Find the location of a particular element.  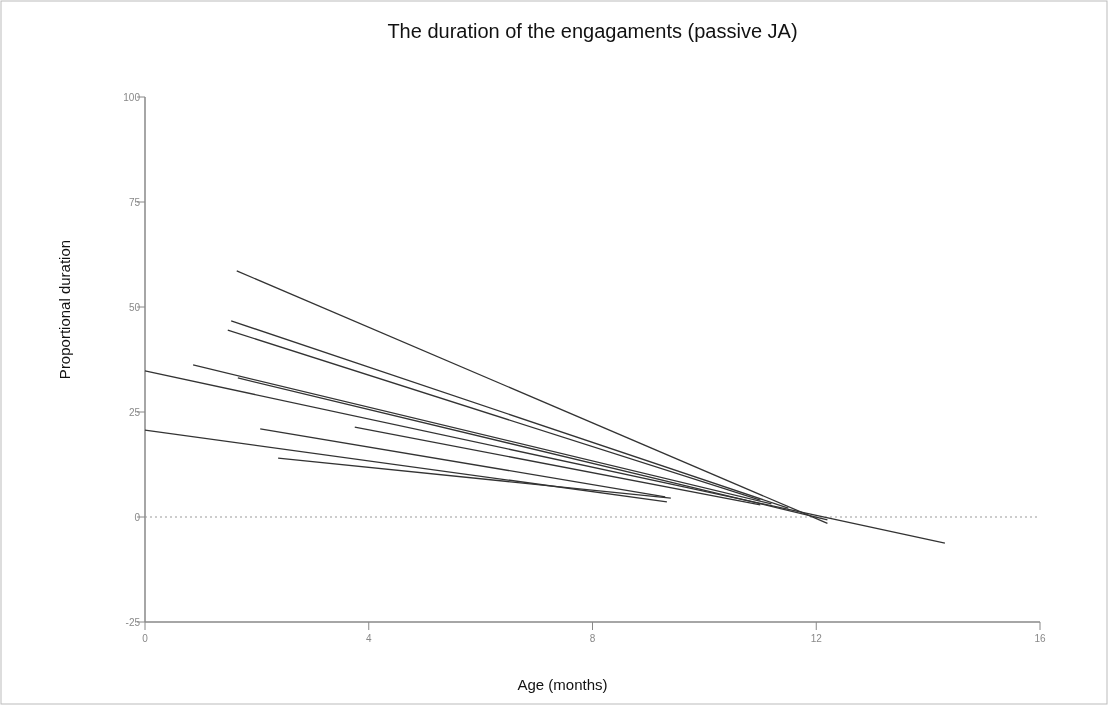

y-tick-label: 100 is located at coordinates (132, 97).